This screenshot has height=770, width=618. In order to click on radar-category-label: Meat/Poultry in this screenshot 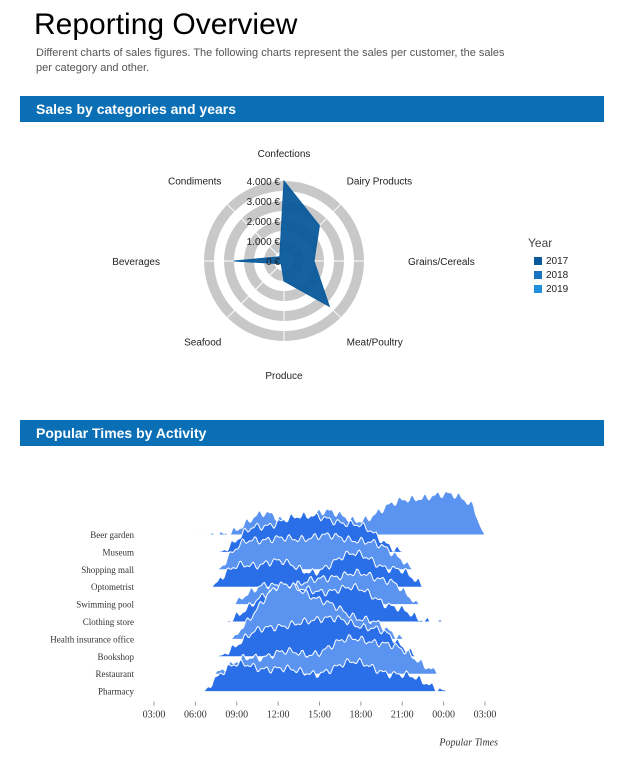, I will do `click(375, 343)`.